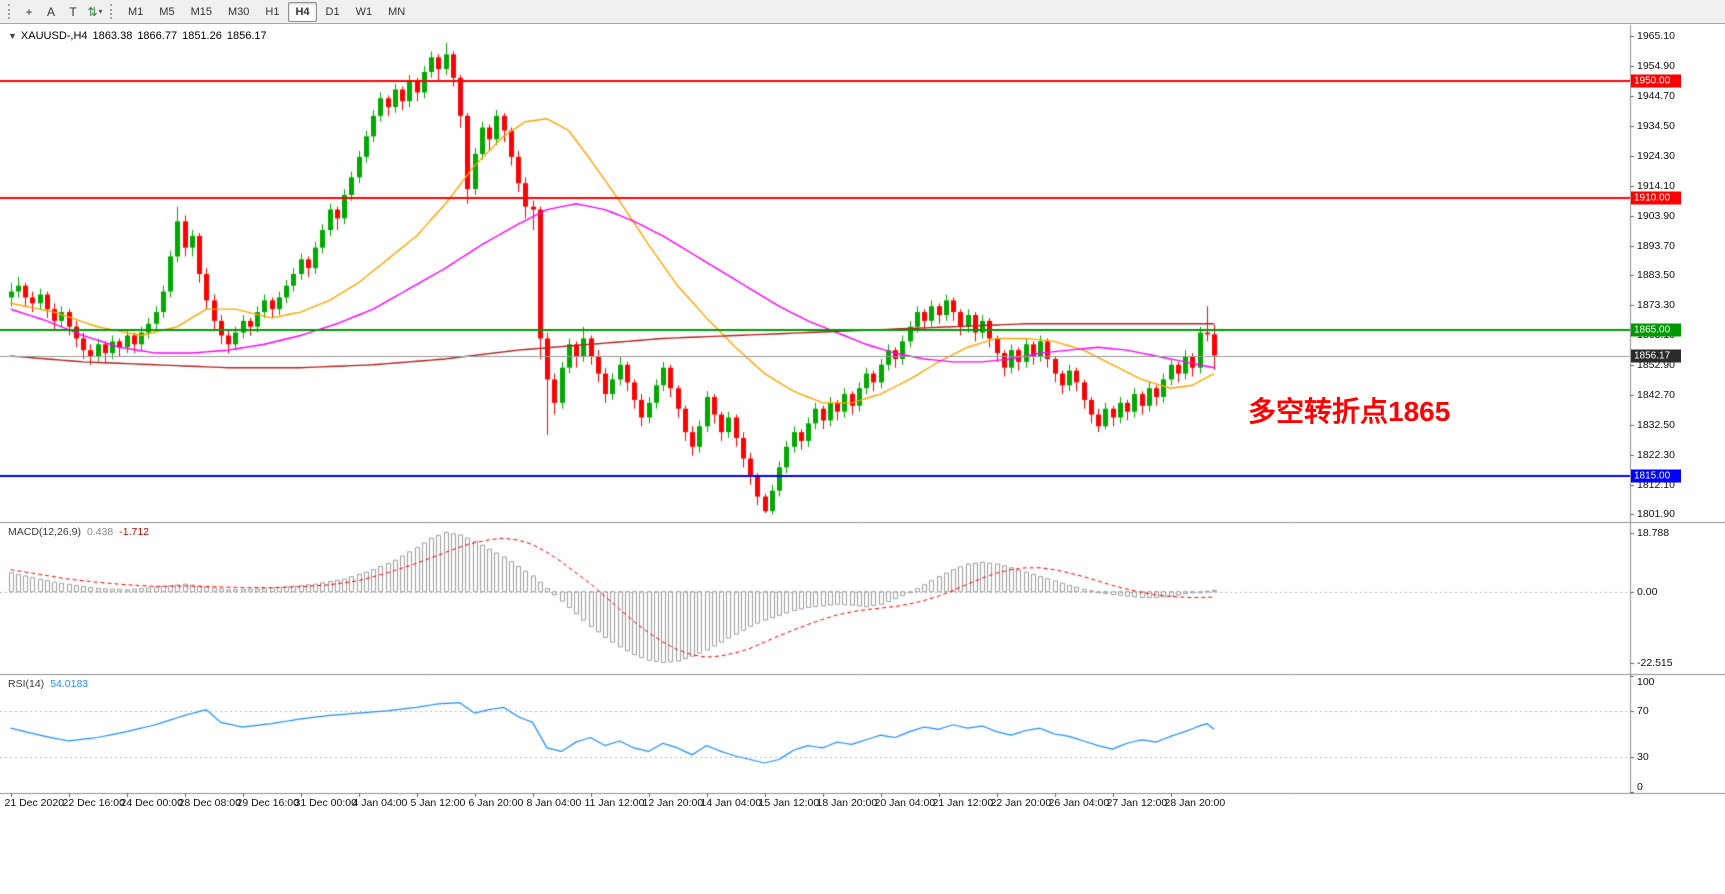 This screenshot has width=1725, height=894. What do you see at coordinates (238, 11) in the screenshot?
I see `timeframe-button-M30: M30` at bounding box center [238, 11].